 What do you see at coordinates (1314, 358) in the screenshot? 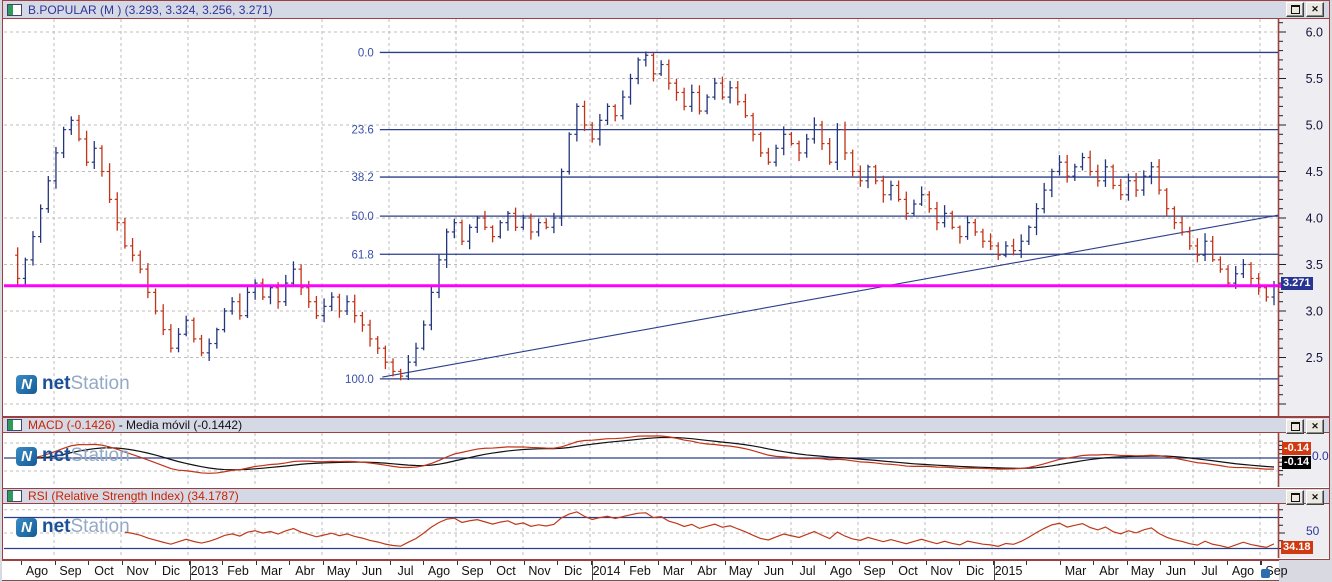
I see `price-axis-label: 2.5` at bounding box center [1314, 358].